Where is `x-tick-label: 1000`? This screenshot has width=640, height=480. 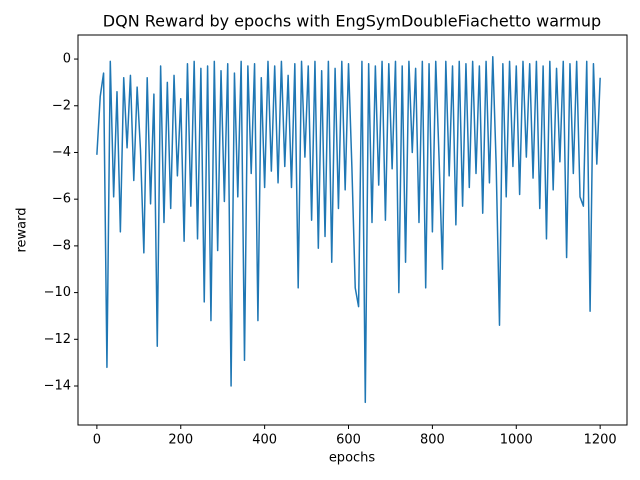
x-tick-label: 1000 is located at coordinates (516, 440).